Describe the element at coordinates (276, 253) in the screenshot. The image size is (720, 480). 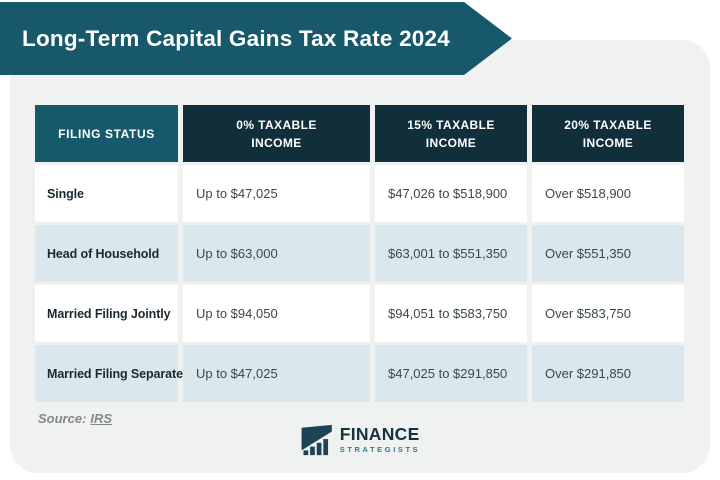
I see `table-cell: Up to $63,000` at that location.